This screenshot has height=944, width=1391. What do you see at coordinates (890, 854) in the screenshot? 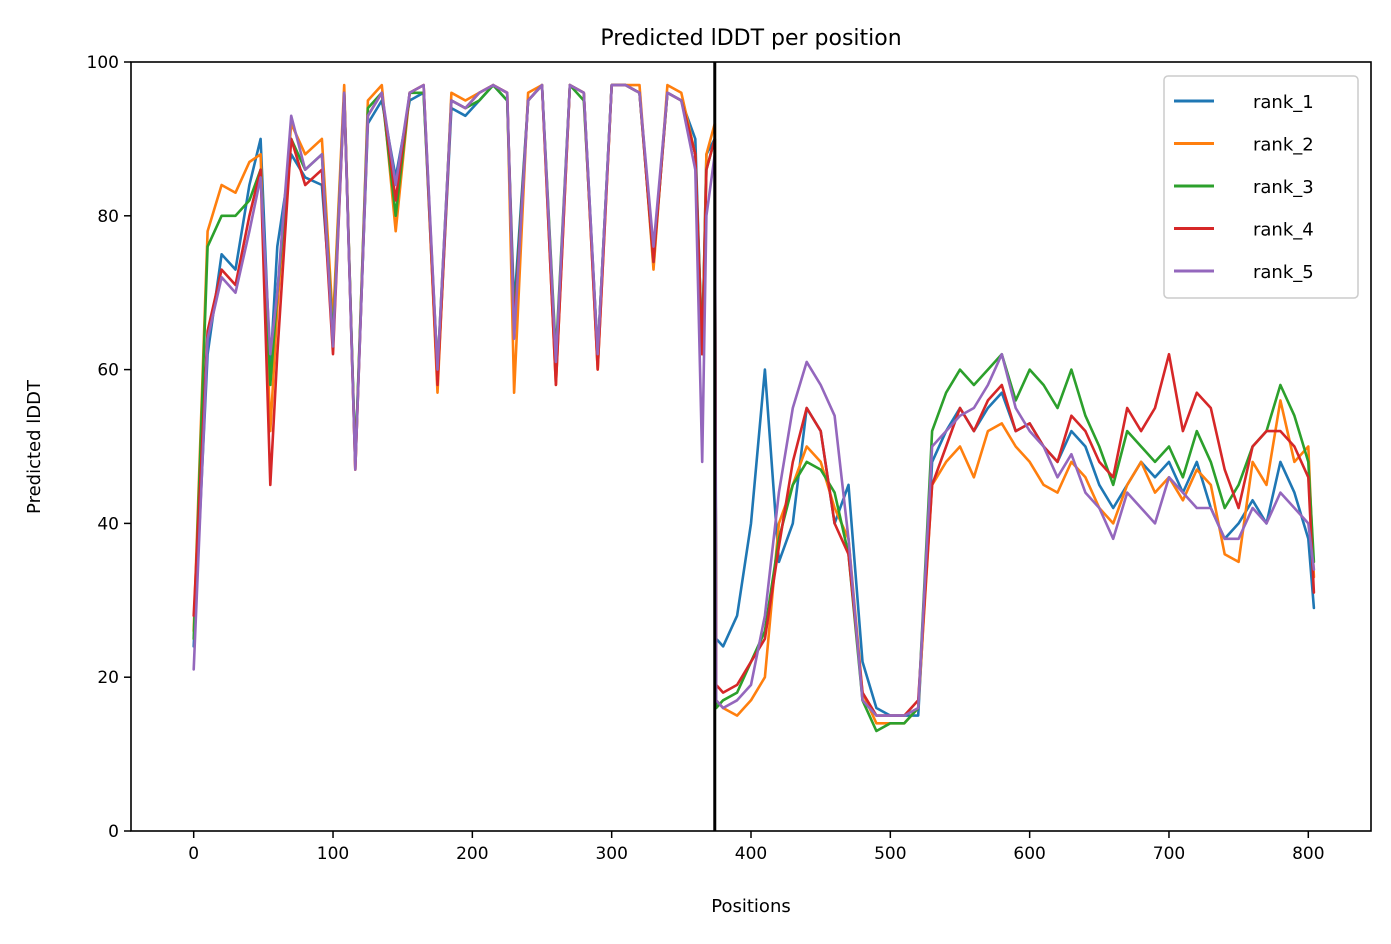
I see `x-tick-label: 500` at bounding box center [890, 854].